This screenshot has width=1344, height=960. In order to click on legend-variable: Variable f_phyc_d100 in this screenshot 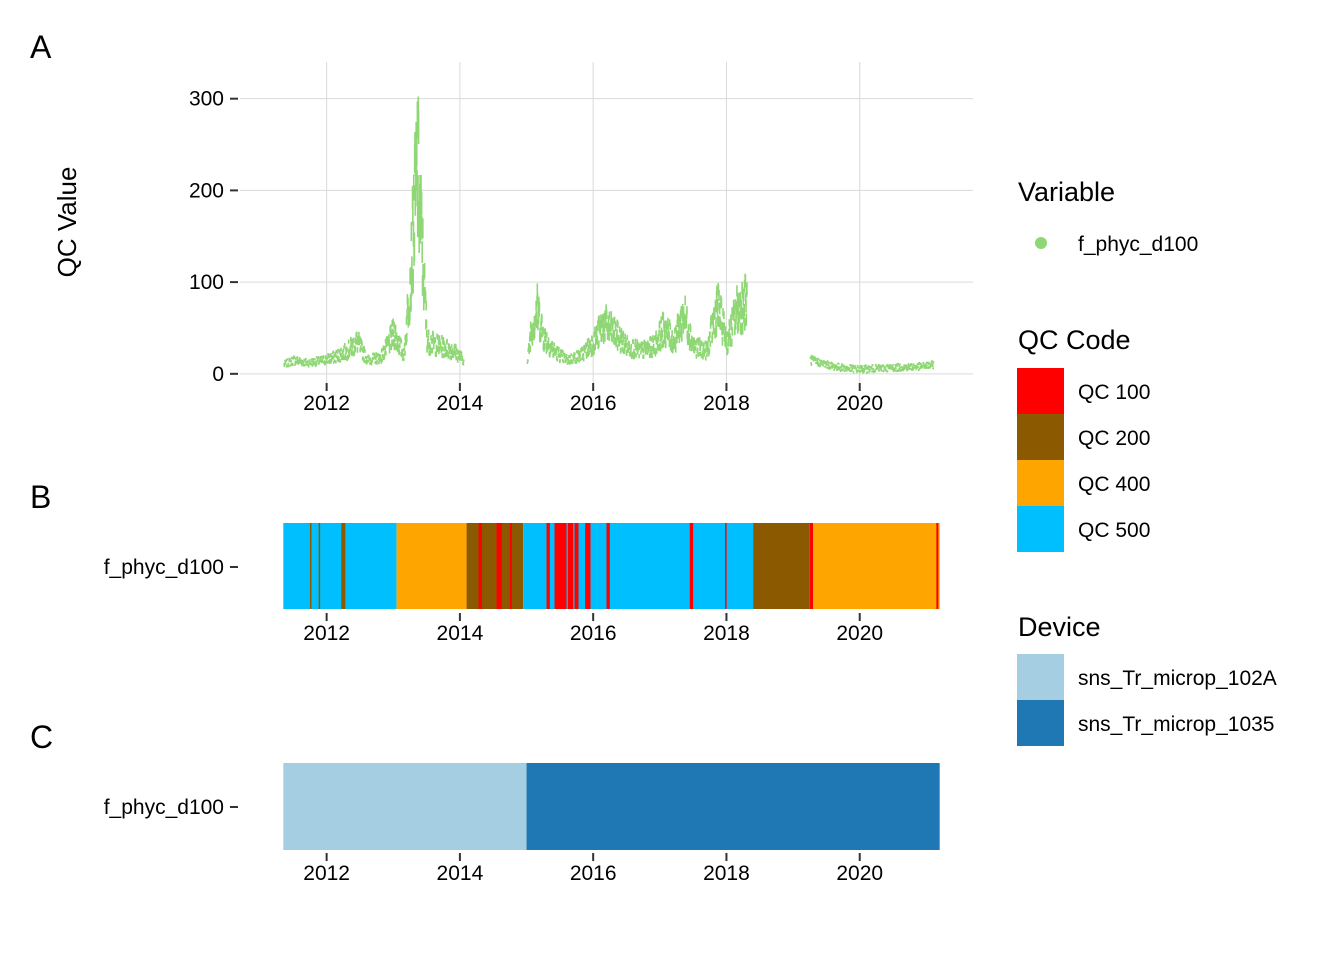, I will do `click(1108, 216)`.